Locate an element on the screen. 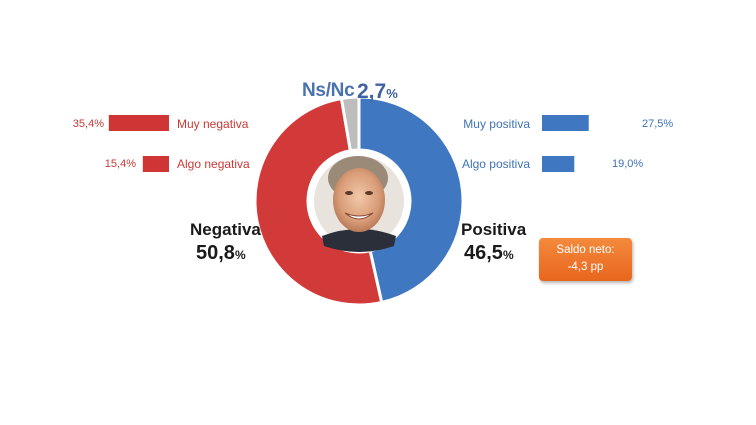 The height and width of the screenshot is (425, 756). negativa-label: Negativa is located at coordinates (225, 229).